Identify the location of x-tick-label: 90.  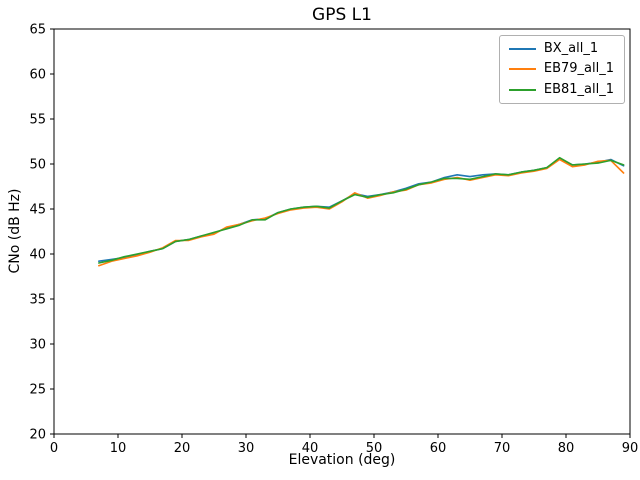
(630, 448).